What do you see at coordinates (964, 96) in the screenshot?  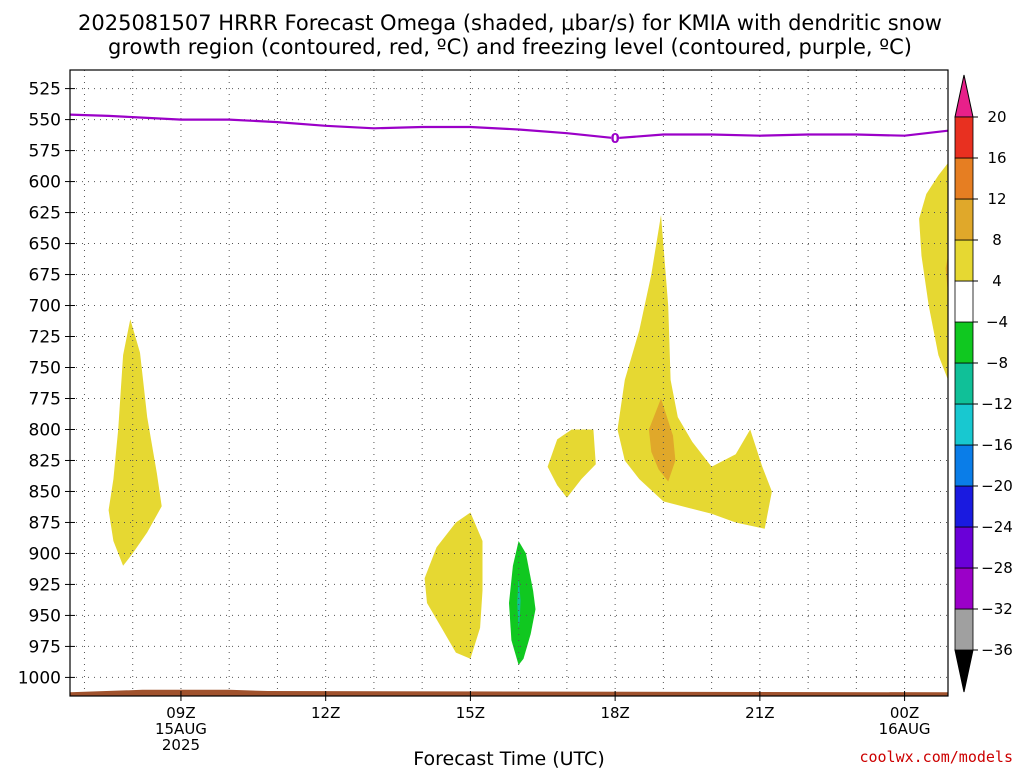 I see `colorbar-over-triangle` at bounding box center [964, 96].